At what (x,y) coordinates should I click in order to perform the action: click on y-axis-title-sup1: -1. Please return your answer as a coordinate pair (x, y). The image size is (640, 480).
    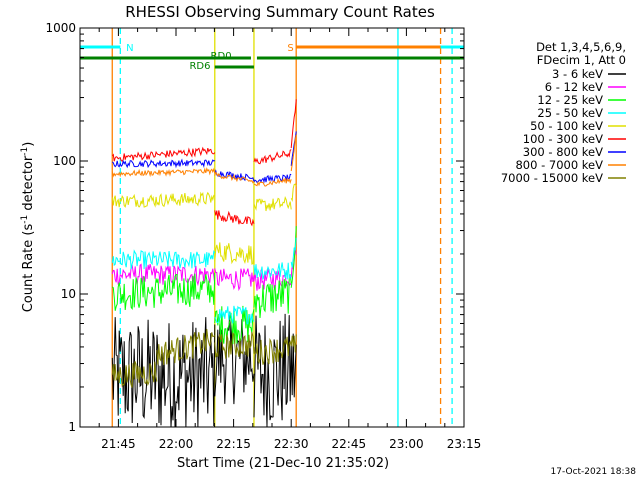
    Looking at the image, I should click on (25, 219).